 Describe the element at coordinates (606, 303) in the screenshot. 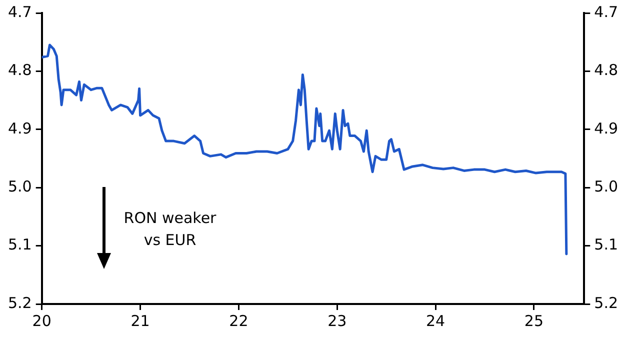

I see `y2-tick-label: 5.2` at that location.